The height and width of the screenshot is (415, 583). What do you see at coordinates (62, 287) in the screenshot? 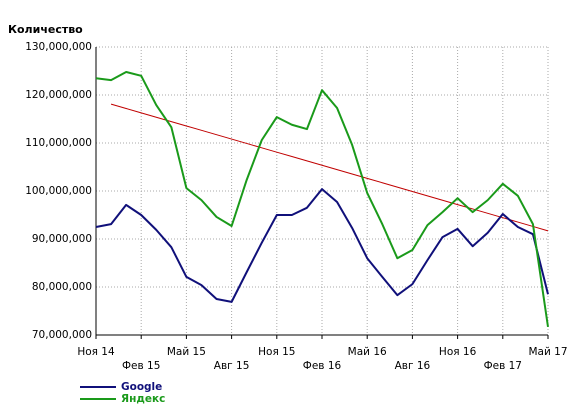
I see `y-tick-label: 80,000,000` at bounding box center [62, 287].